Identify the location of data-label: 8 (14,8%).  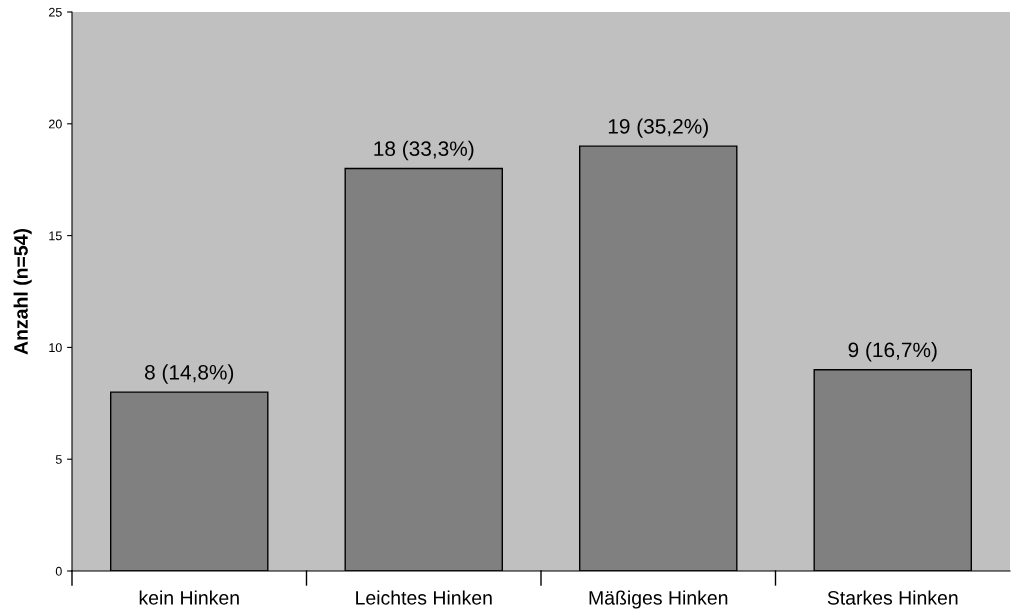
(189, 374).